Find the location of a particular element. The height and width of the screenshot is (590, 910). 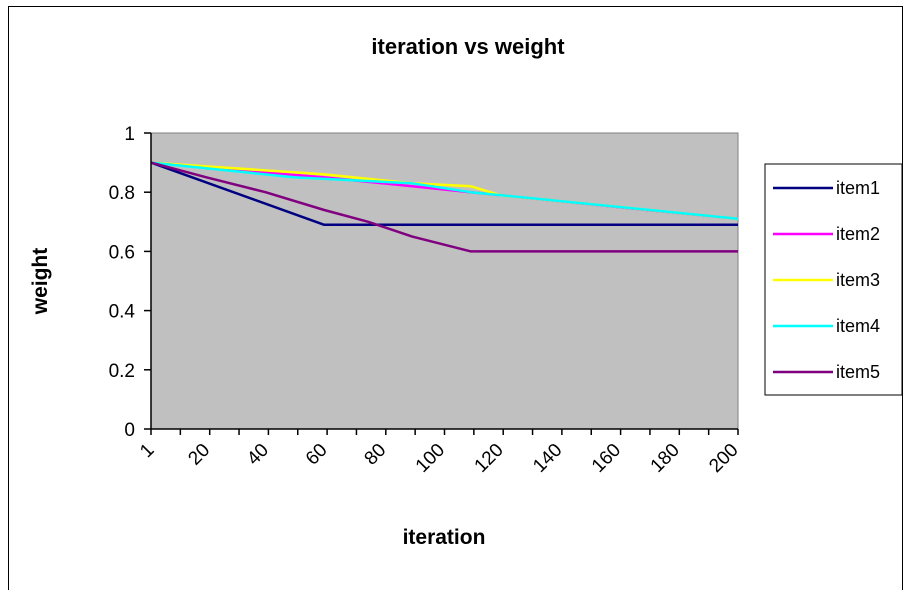

legend-items: item1 item2 item3 item4 item5 is located at coordinates (826, 280).